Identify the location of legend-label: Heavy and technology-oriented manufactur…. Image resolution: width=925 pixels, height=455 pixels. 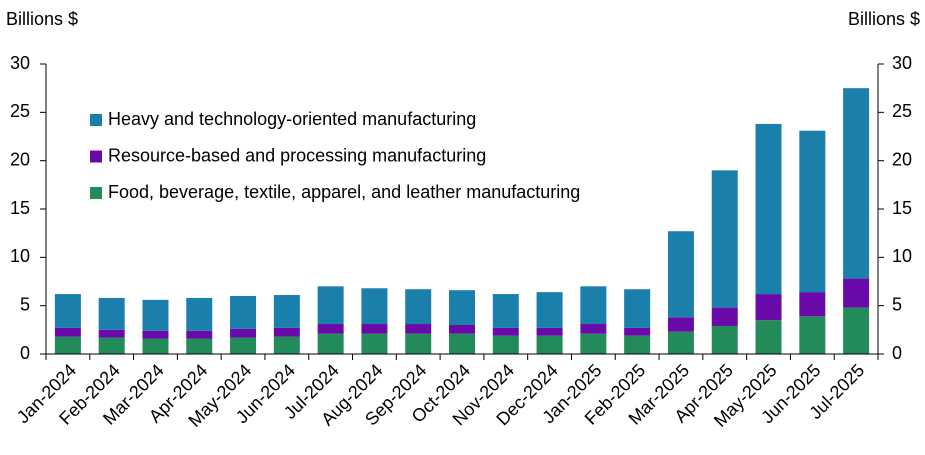
(292, 119).